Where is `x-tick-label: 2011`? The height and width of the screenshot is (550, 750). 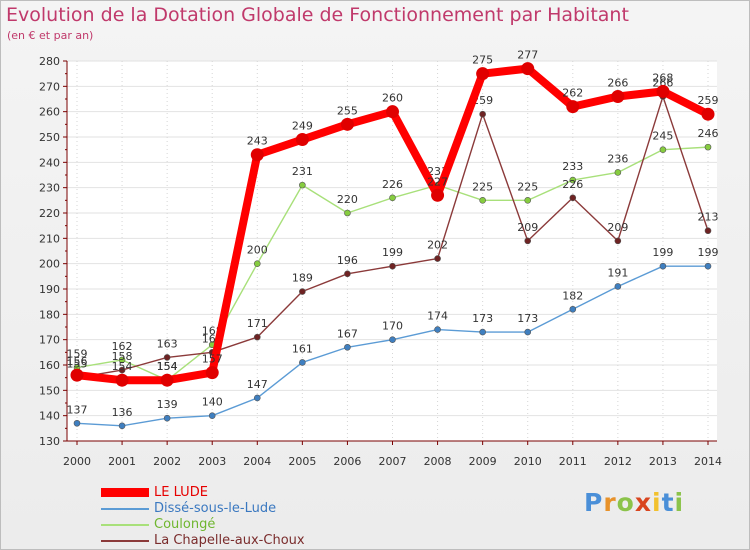 x-tick-label: 2011 is located at coordinates (573, 461).